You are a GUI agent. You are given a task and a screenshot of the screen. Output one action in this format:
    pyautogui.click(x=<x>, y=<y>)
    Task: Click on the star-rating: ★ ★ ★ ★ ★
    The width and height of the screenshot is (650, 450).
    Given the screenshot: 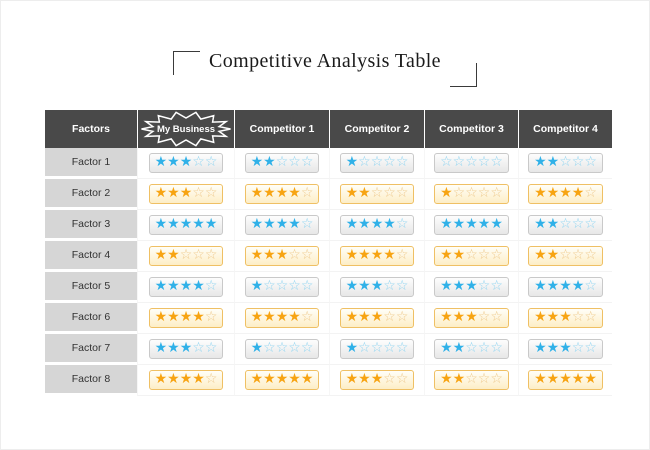 What is the action you would take?
    pyautogui.click(x=282, y=380)
    